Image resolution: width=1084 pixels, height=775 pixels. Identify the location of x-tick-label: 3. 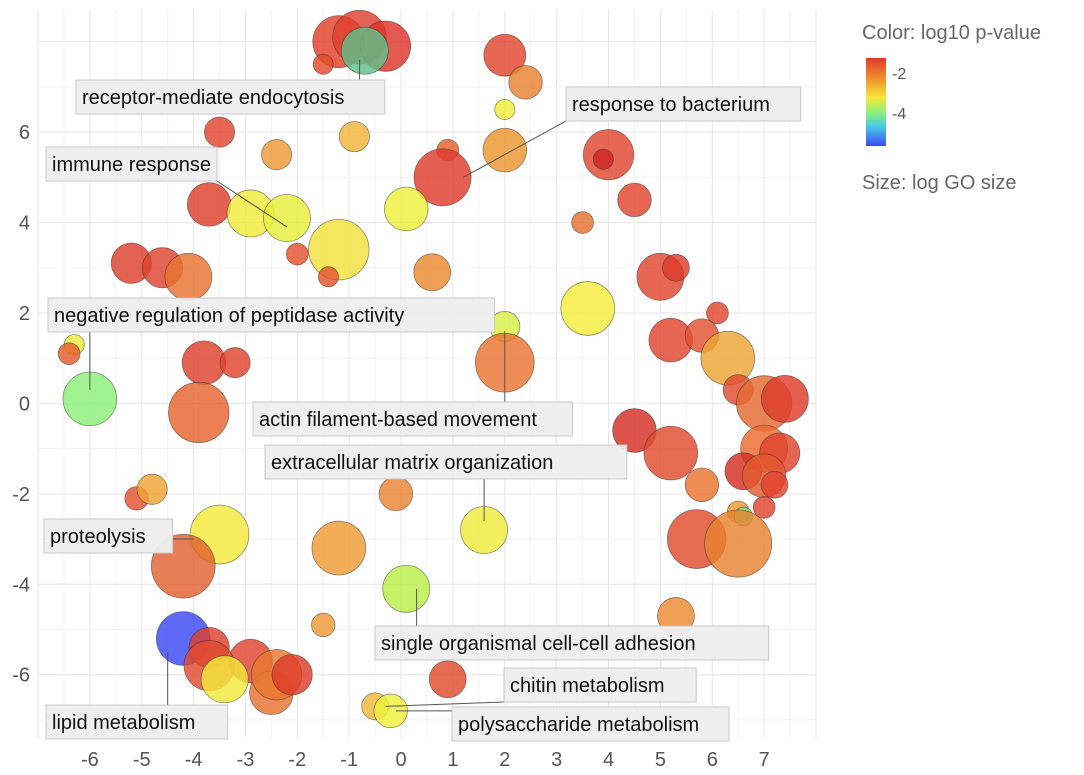
(556, 760).